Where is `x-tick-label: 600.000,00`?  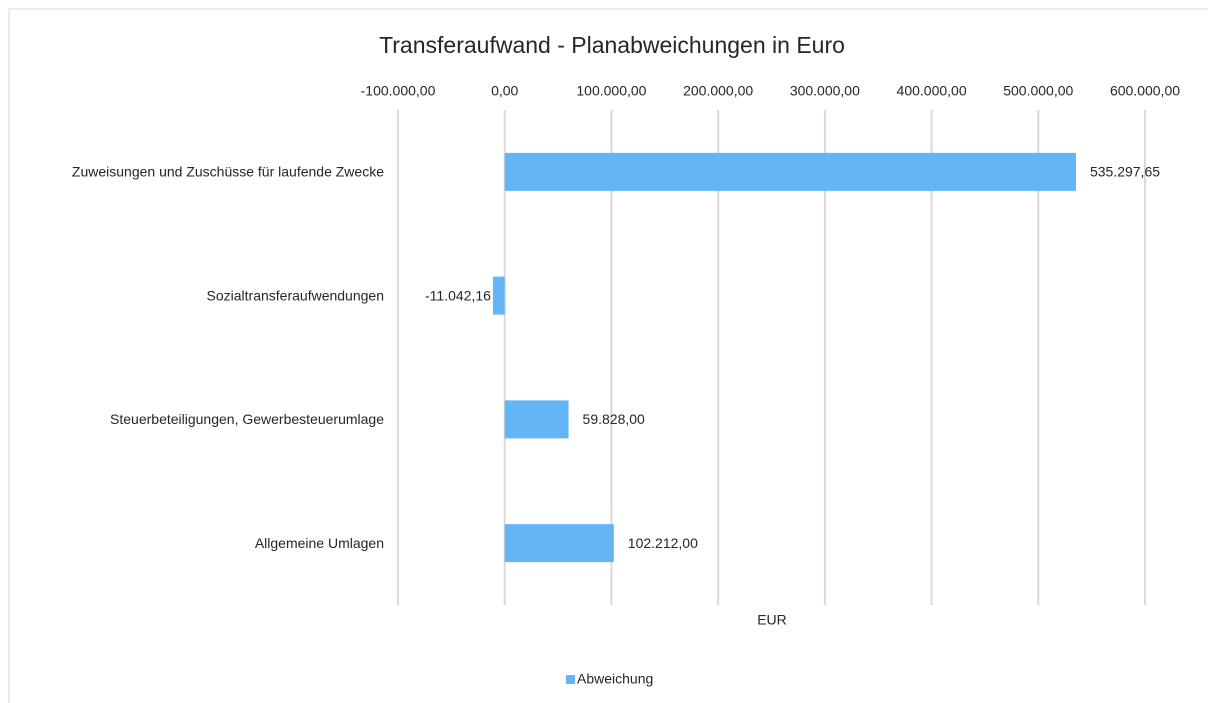 x-tick-label: 600.000,00 is located at coordinates (1145, 91).